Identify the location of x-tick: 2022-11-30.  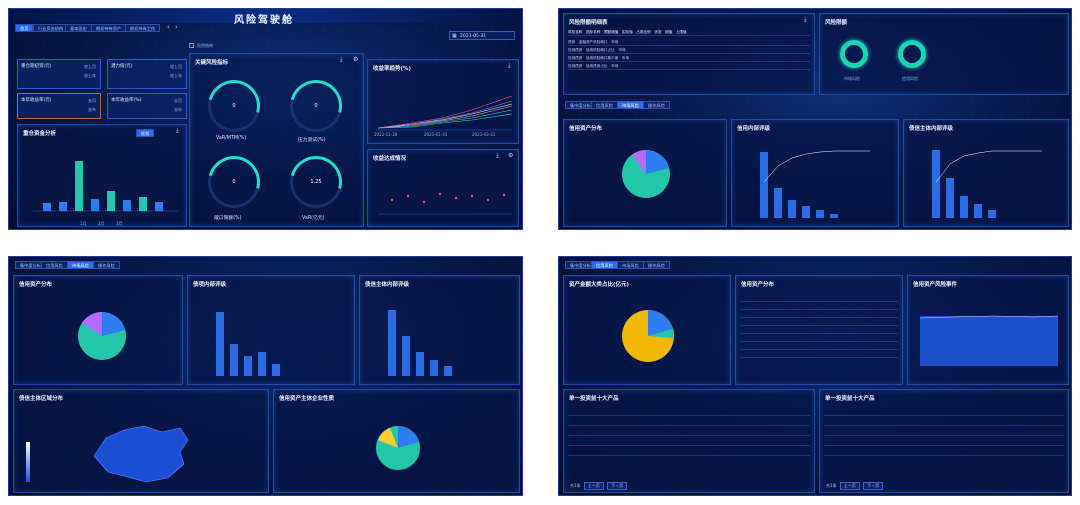
(386, 134).